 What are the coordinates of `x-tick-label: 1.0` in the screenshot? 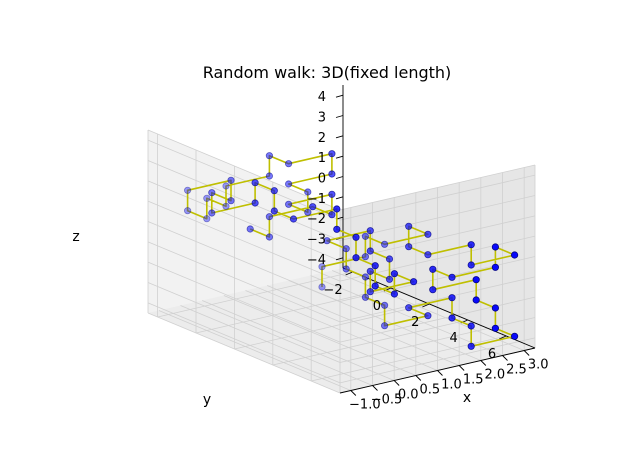 It's located at (451, 385).